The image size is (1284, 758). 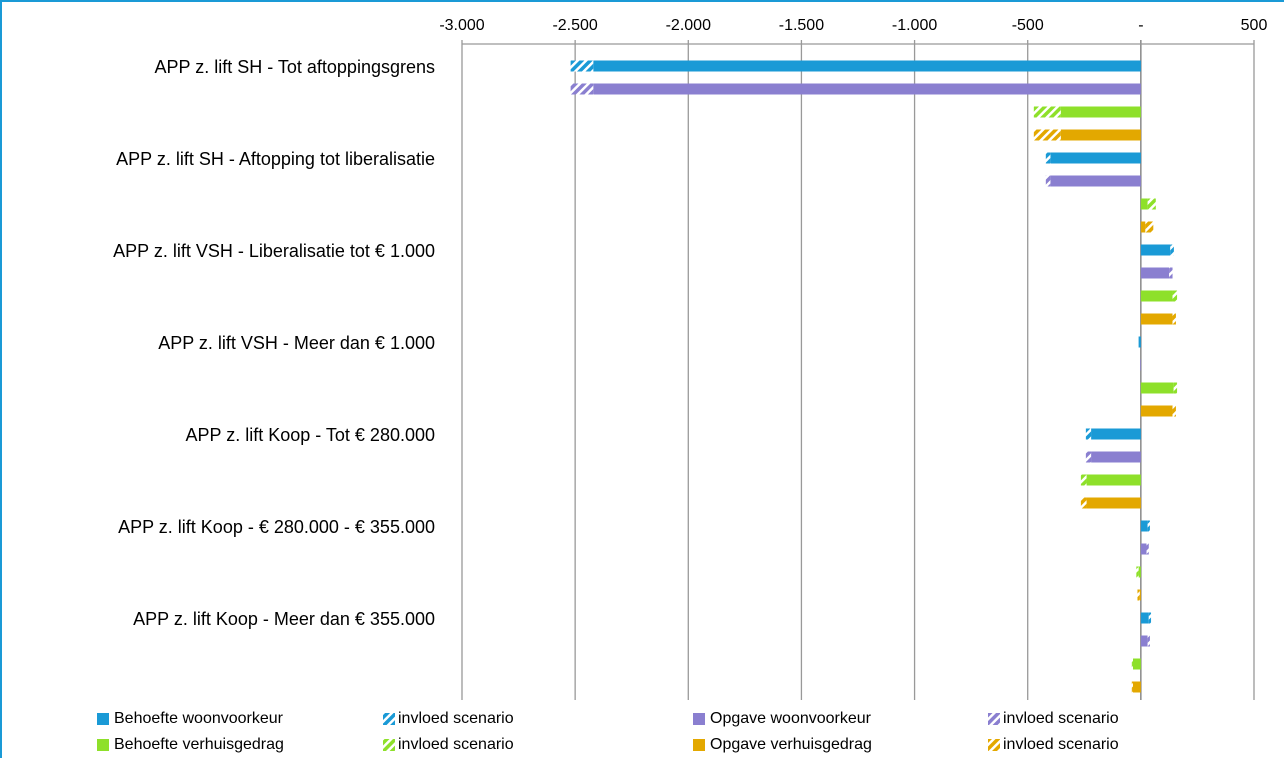 What do you see at coordinates (199, 718) in the screenshot?
I see `legend-label: Behoefte woonvoorkeur` at bounding box center [199, 718].